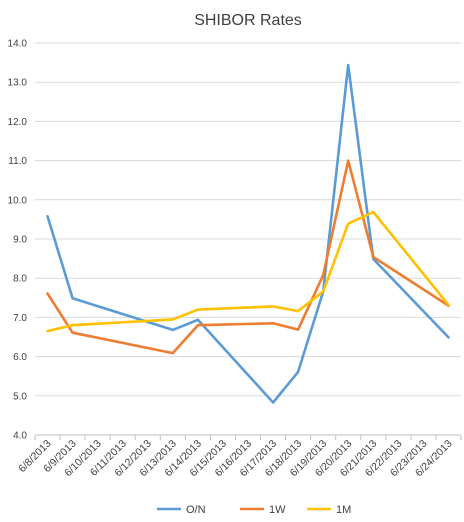 This screenshot has height=522, width=464. I want to click on chart-title: SHIBOR Rates, so click(248, 20).